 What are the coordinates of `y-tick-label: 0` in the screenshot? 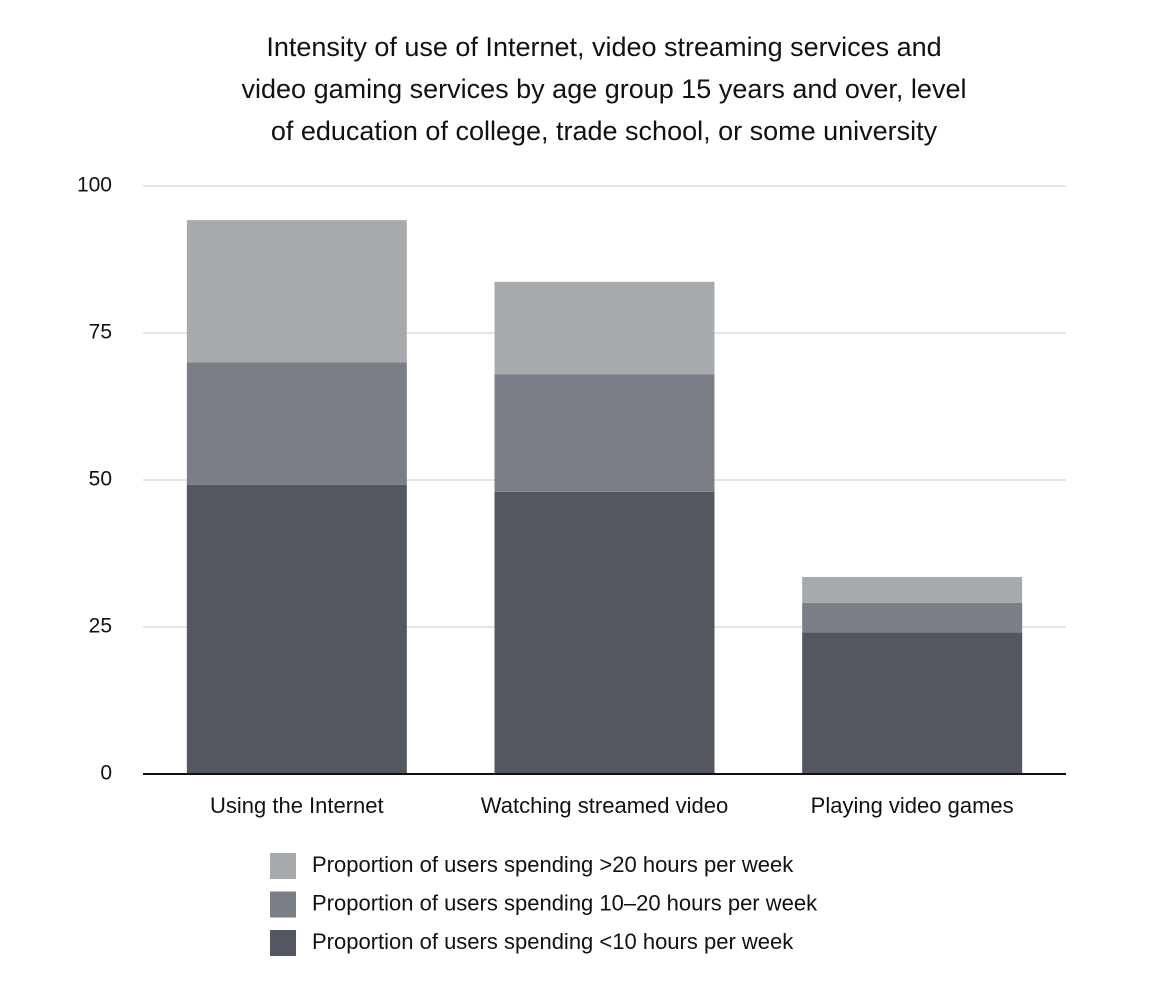 It's located at (106, 773).